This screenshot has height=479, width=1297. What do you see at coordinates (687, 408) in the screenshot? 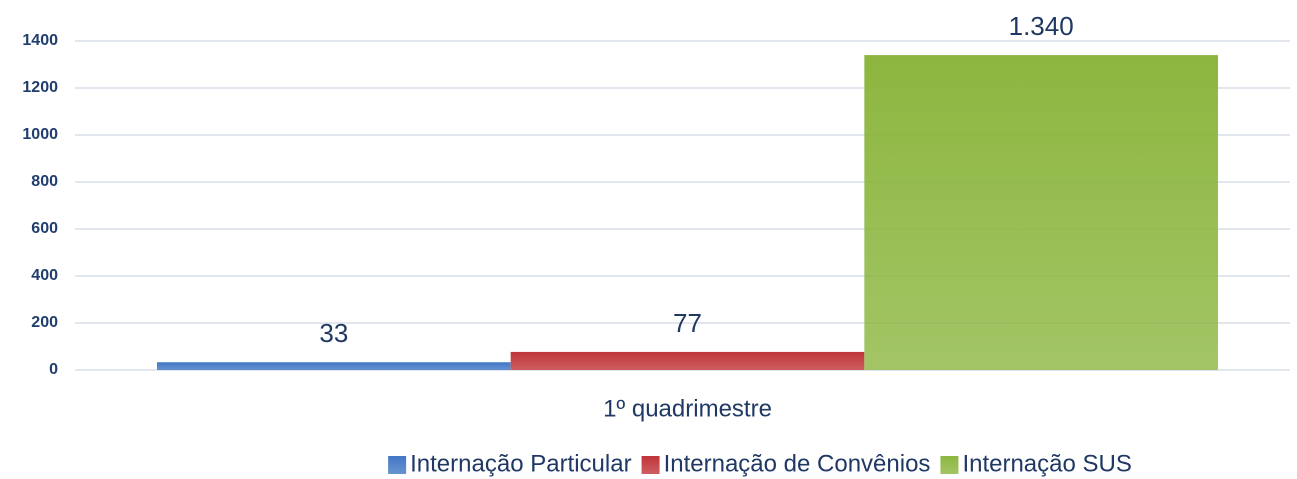
I see `x-tick-label: 1º quadrimestre` at bounding box center [687, 408].